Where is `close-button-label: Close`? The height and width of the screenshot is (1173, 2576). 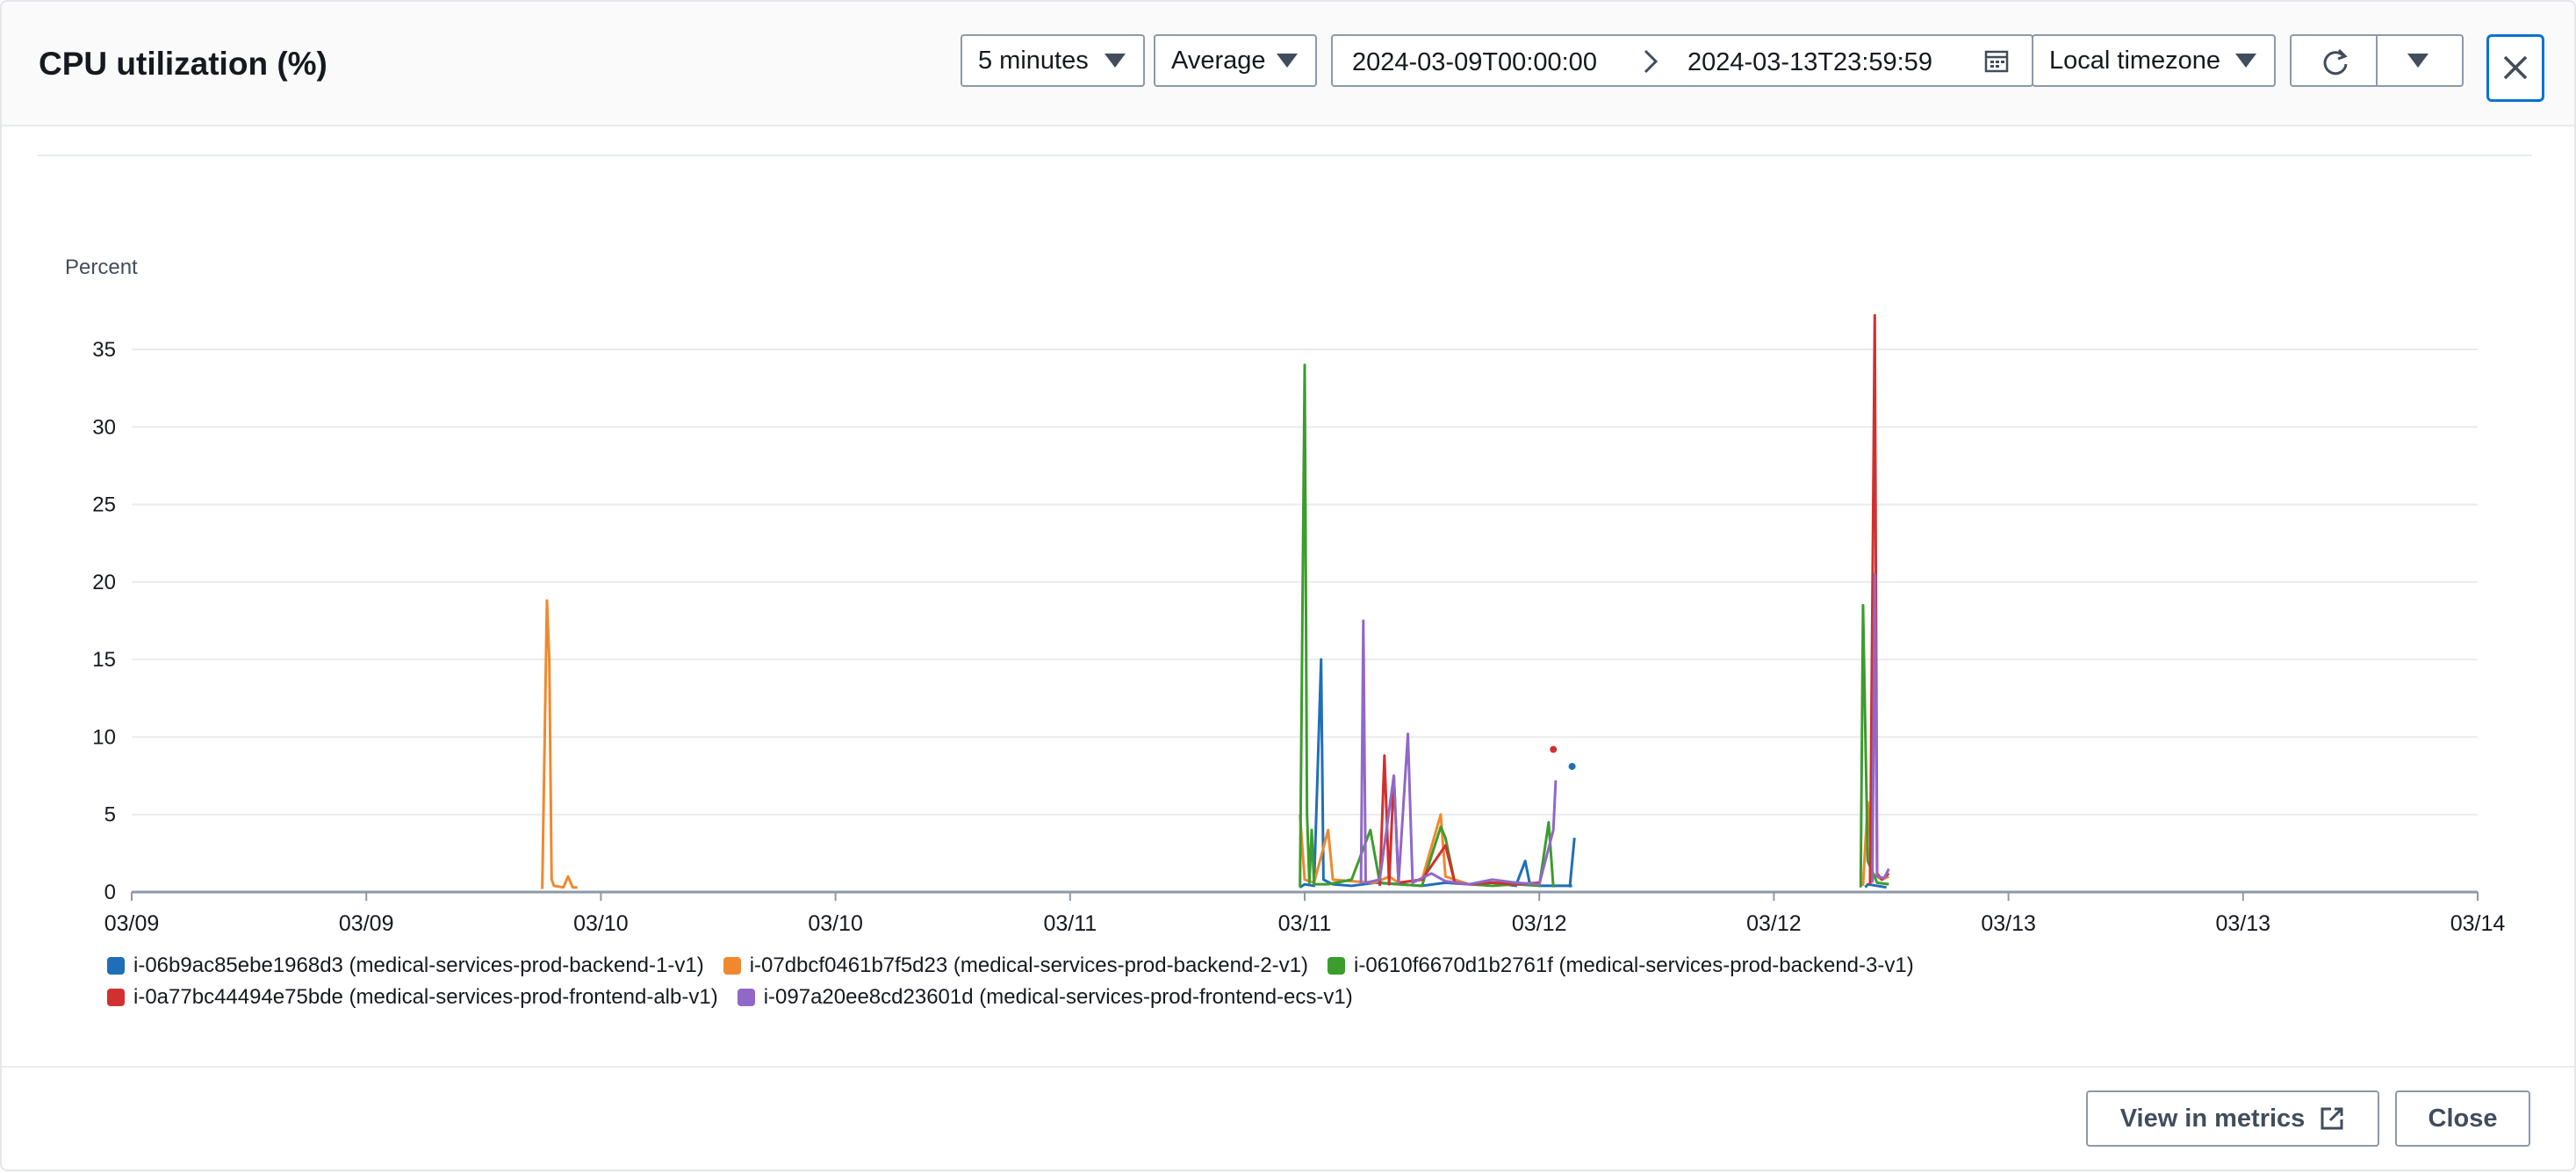
close-button-label: Close is located at coordinates (2463, 1118).